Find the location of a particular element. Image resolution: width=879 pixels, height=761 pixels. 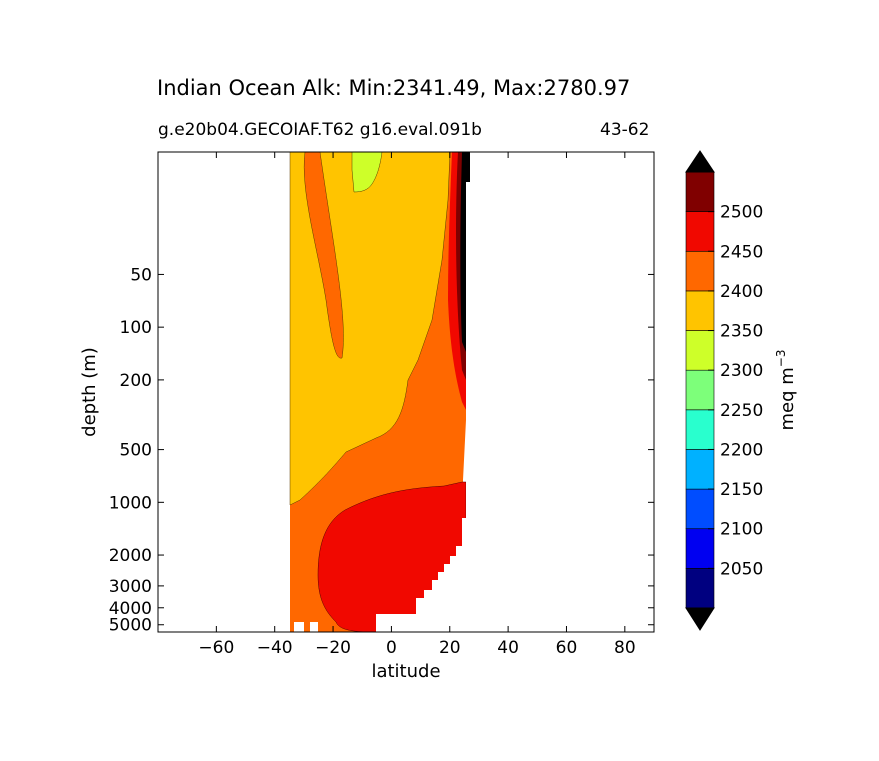

y-axis-label: depth (m) is located at coordinates (89, 392).